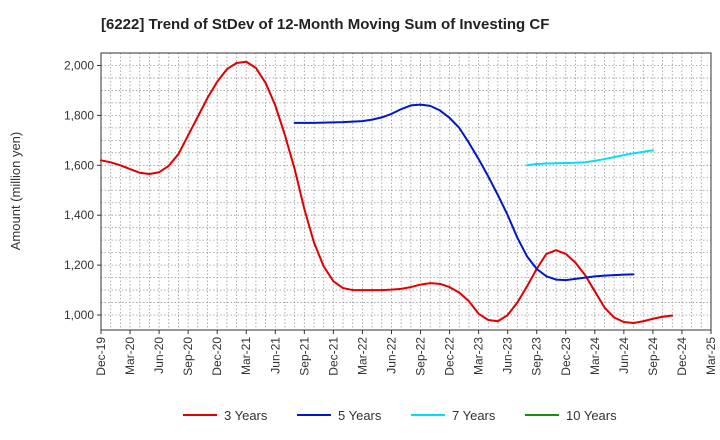  What do you see at coordinates (333, 356) in the screenshot?
I see `x-tick-label: Dec-21` at bounding box center [333, 356].